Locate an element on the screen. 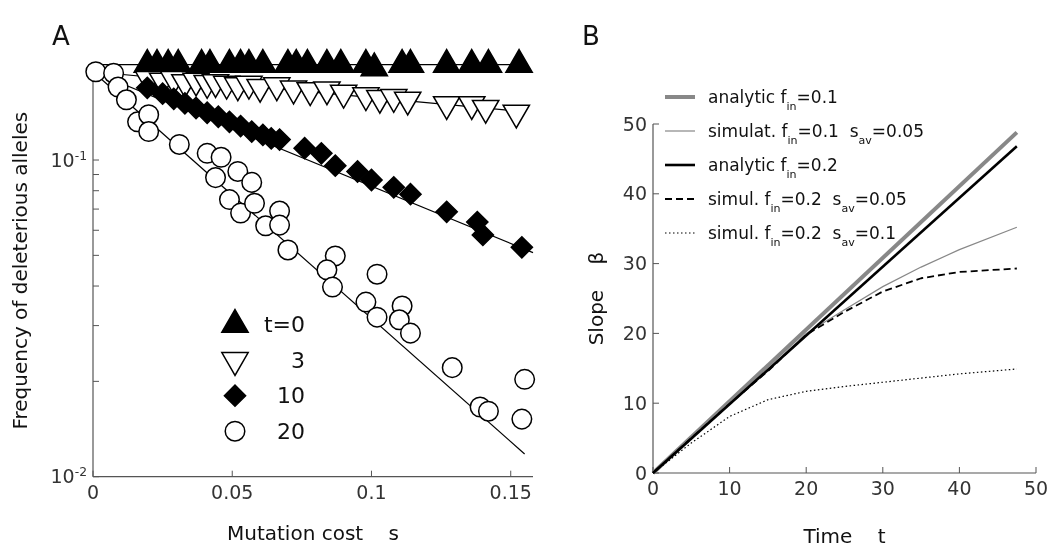  x-tick-label: 0.15 is located at coordinates (510, 491).